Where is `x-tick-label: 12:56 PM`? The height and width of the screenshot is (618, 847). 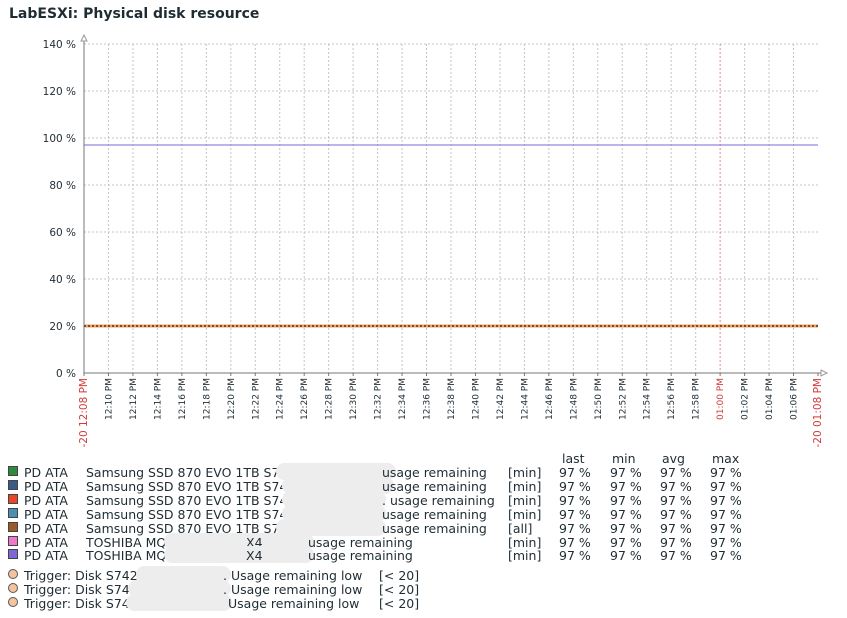
x-tick-label: 12:56 PM is located at coordinates (672, 399).